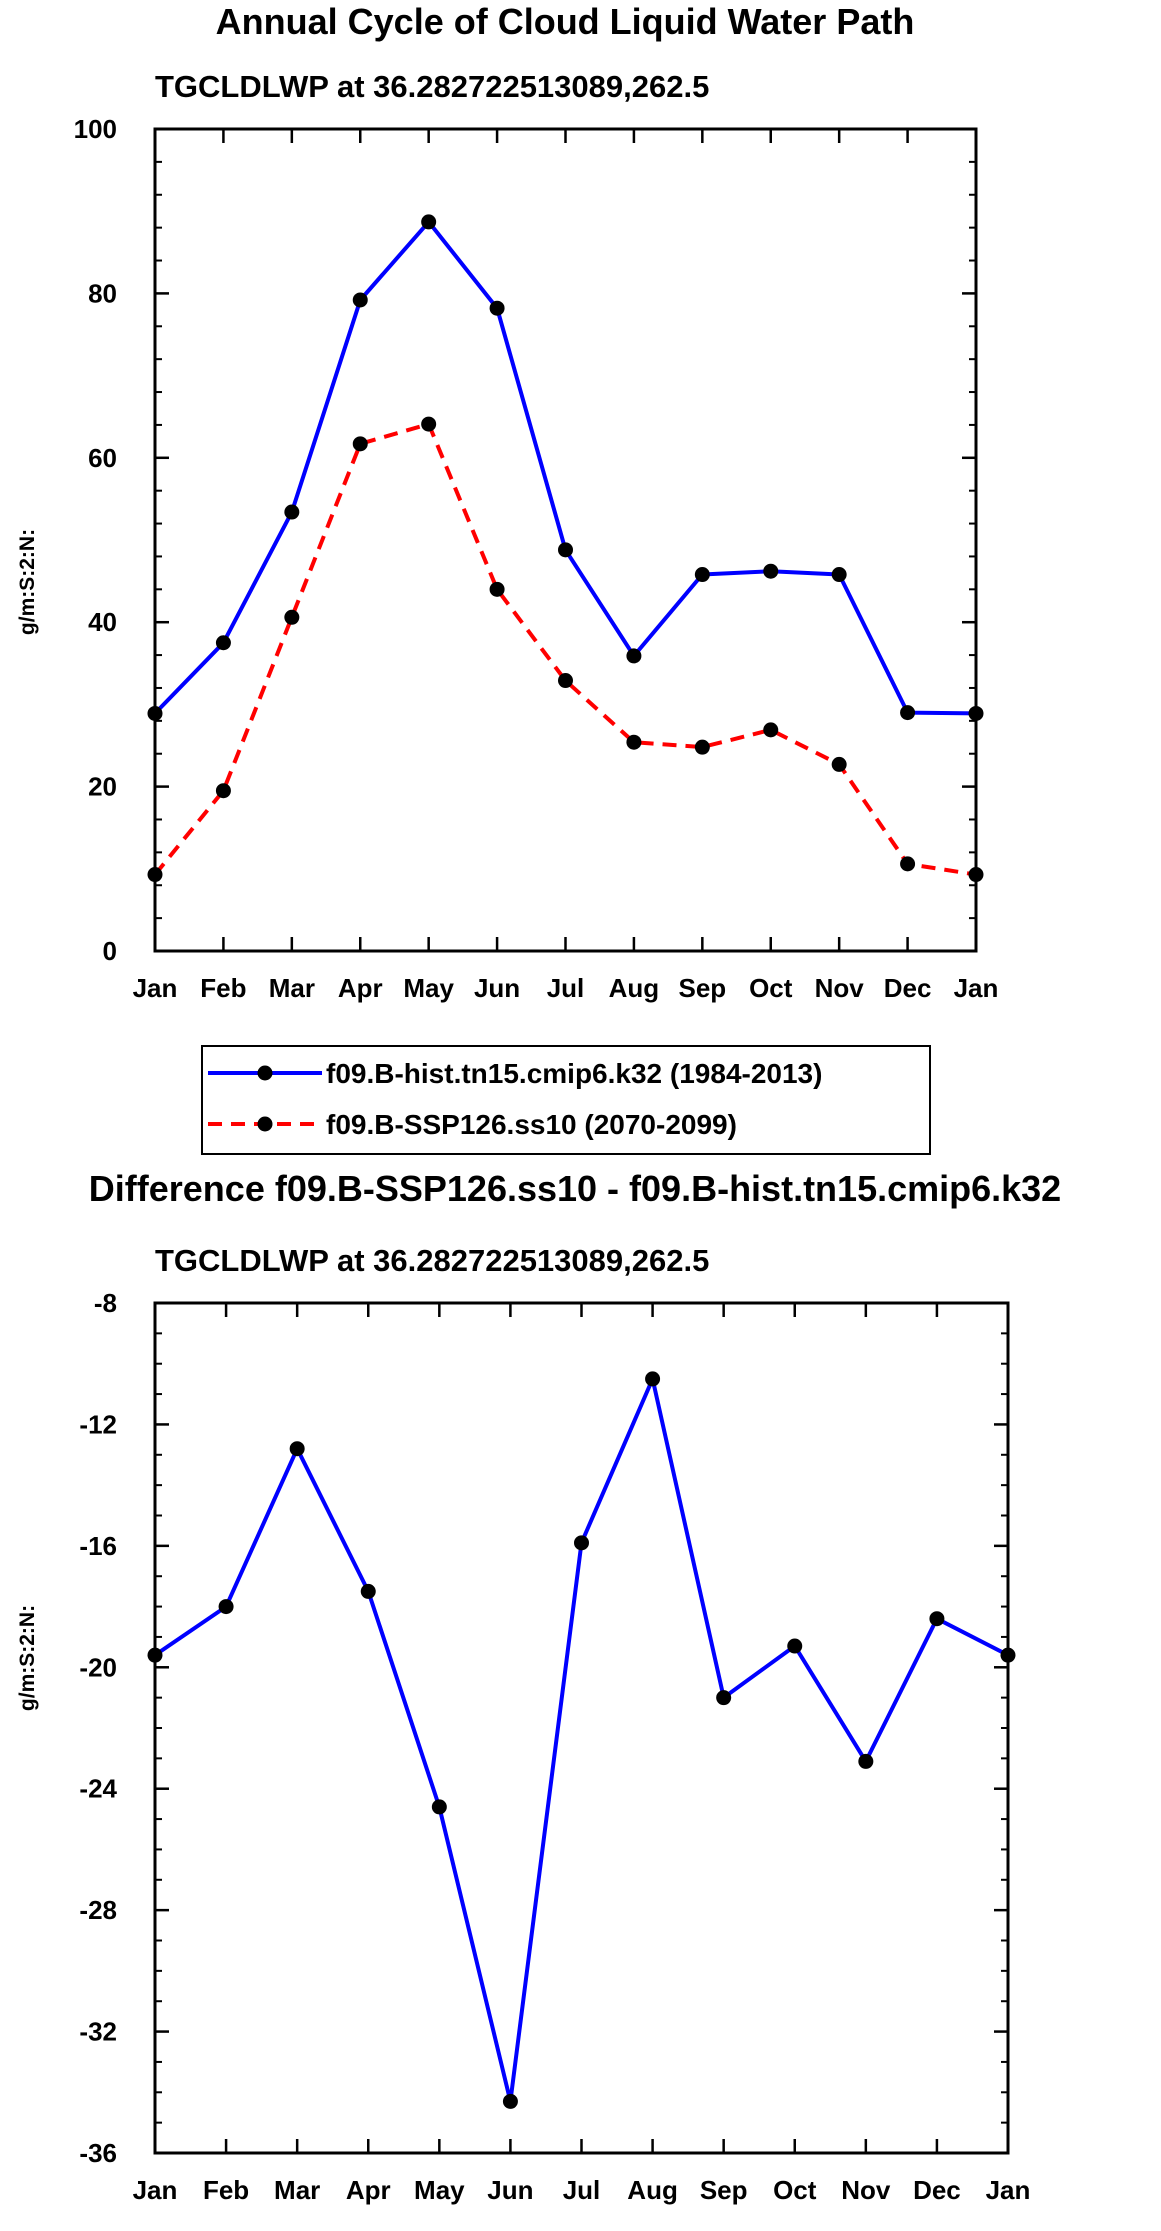 The image size is (1161, 2231). What do you see at coordinates (105, 1303) in the screenshot?
I see `chart2-ytick-label: -8` at bounding box center [105, 1303].